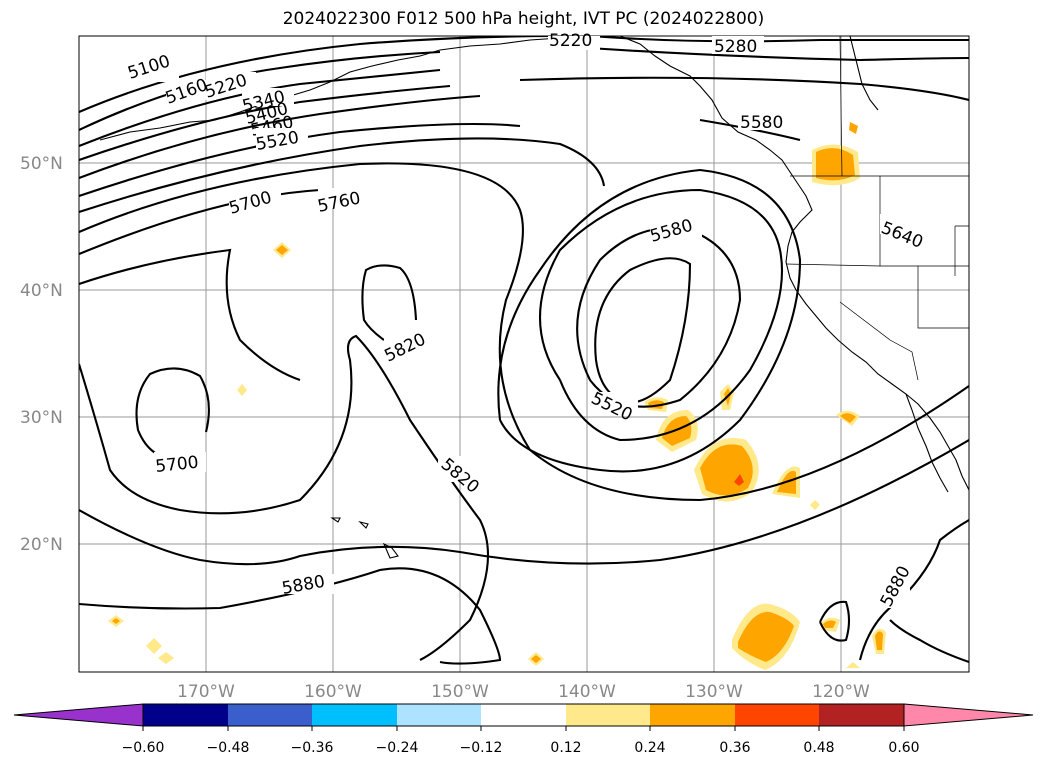 The height and width of the screenshot is (765, 1047). What do you see at coordinates (818, 748) in the screenshot?
I see `colorbar-tick-label: 0.48` at bounding box center [818, 748].